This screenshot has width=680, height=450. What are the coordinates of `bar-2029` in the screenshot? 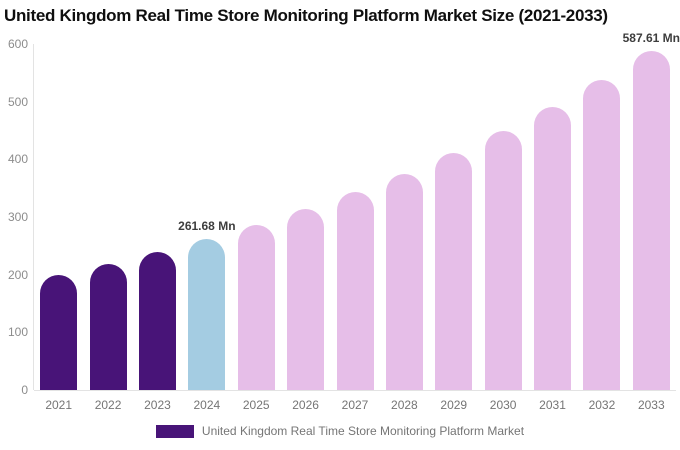 It's located at (454, 271).